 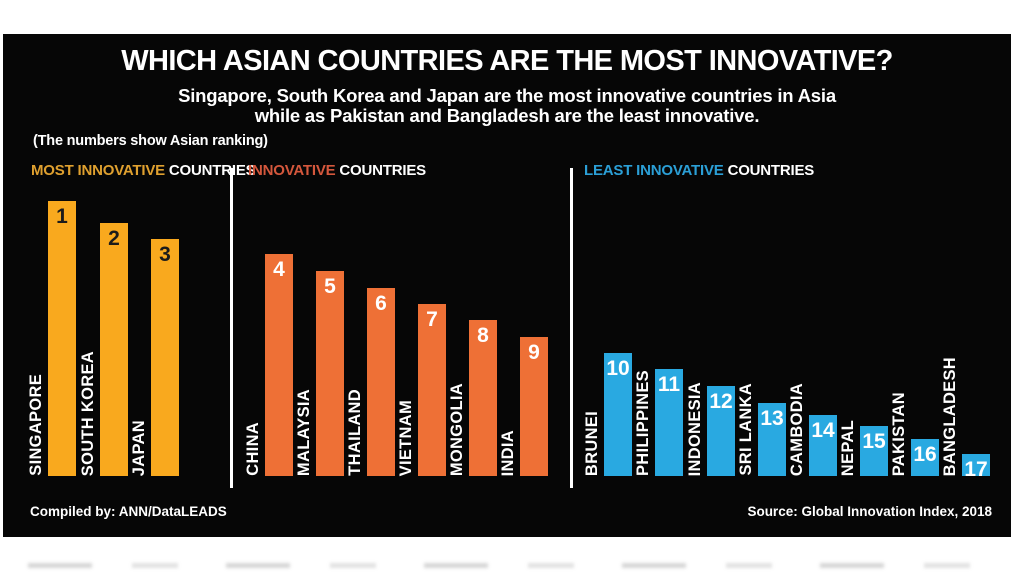 I want to click on rank-label-indonesia: 12, so click(x=721, y=401).